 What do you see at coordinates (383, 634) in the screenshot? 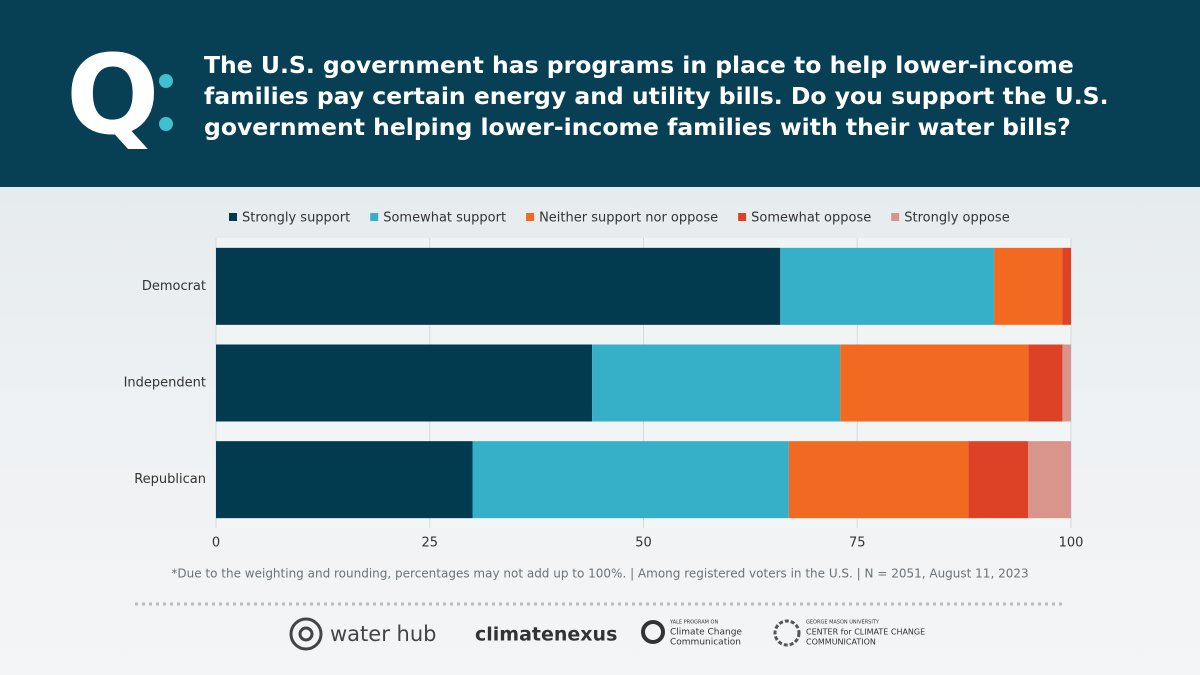
I see `logo-text: water hub` at bounding box center [383, 634].